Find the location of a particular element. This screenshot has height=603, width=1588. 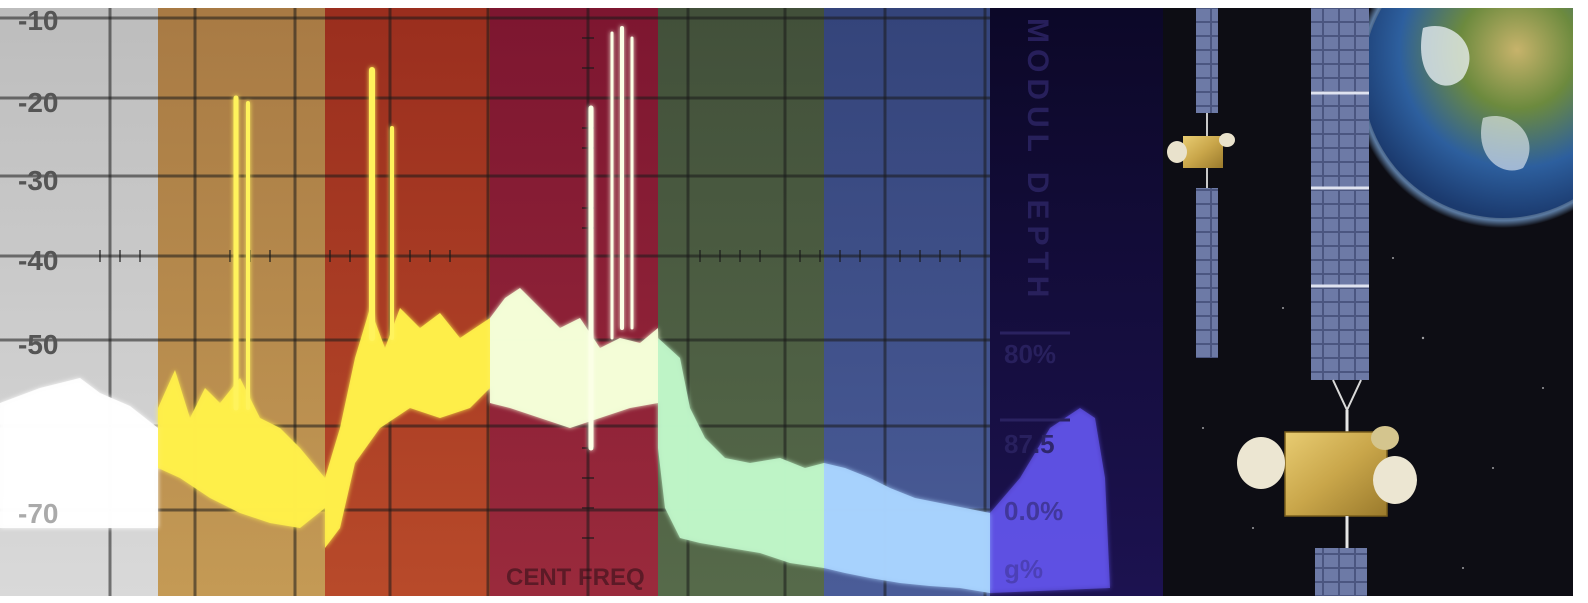

readout: 87.5 is located at coordinates (1029, 444).